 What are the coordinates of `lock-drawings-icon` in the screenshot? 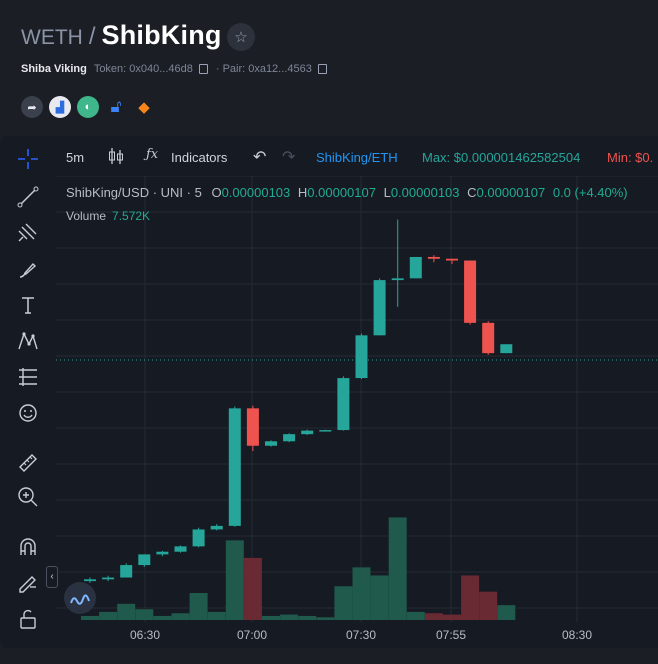 It's located at (28, 581).